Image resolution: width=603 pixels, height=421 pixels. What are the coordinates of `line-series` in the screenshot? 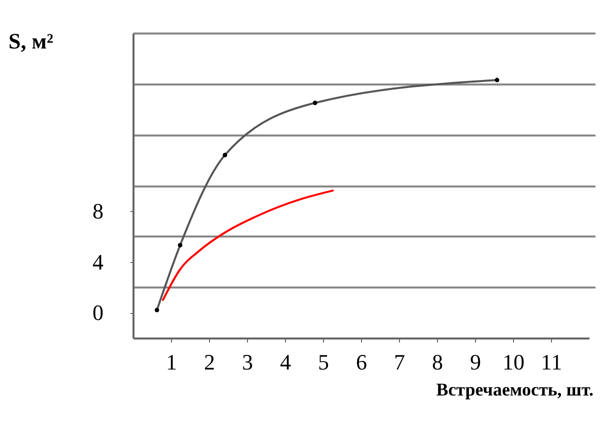 It's located at (248, 245).